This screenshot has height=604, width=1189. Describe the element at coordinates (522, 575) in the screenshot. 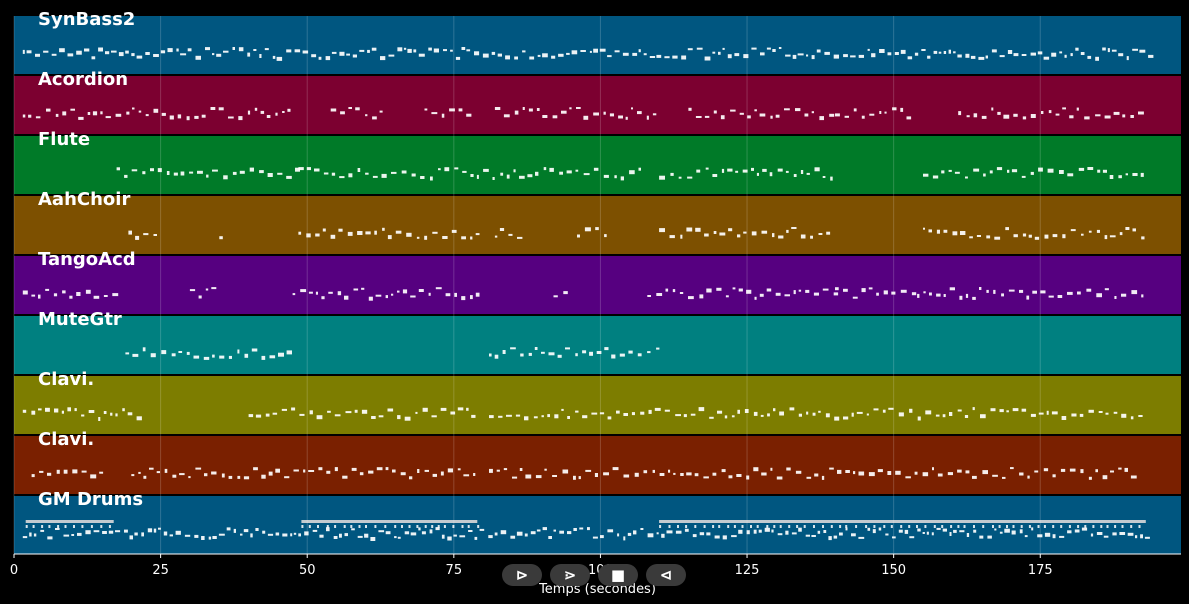

I see `play-button: ⊳` at that location.